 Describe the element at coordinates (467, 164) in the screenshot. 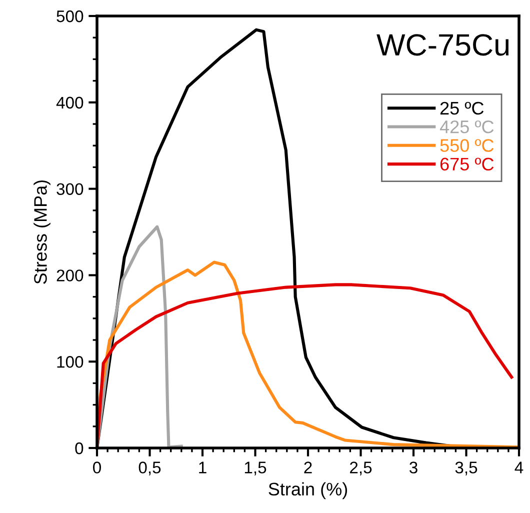

I see `legend-label: 675 ºC` at that location.